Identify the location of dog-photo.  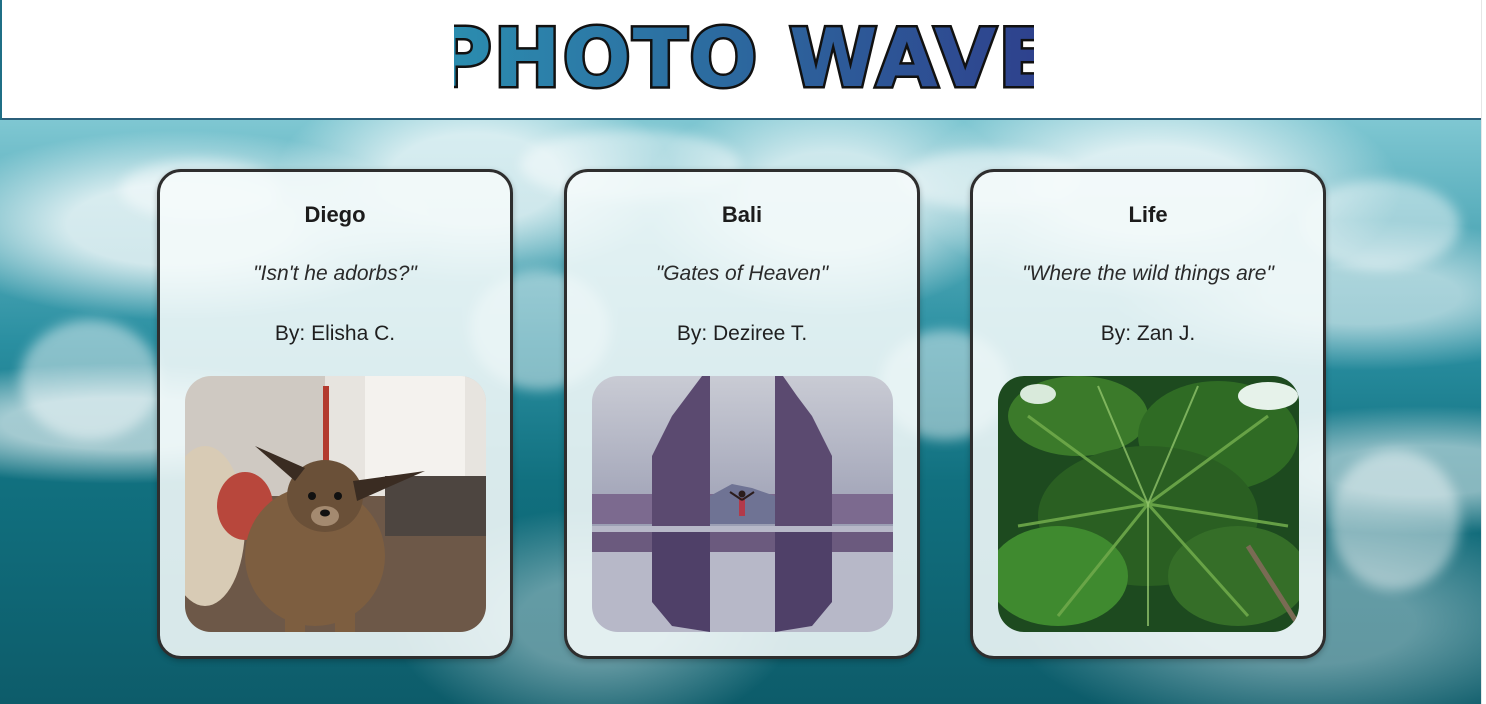
(335, 504).